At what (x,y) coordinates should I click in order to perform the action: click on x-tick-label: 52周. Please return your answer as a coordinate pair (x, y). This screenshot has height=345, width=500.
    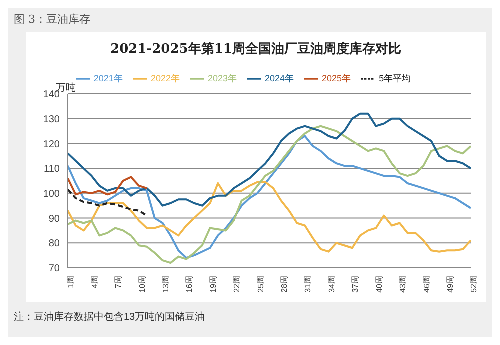
    Looking at the image, I should click on (474, 284).